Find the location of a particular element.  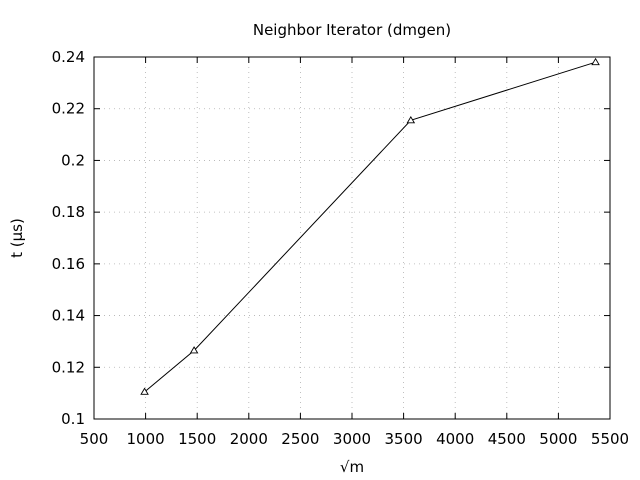

x-tick-label: 4500 is located at coordinates (507, 439).